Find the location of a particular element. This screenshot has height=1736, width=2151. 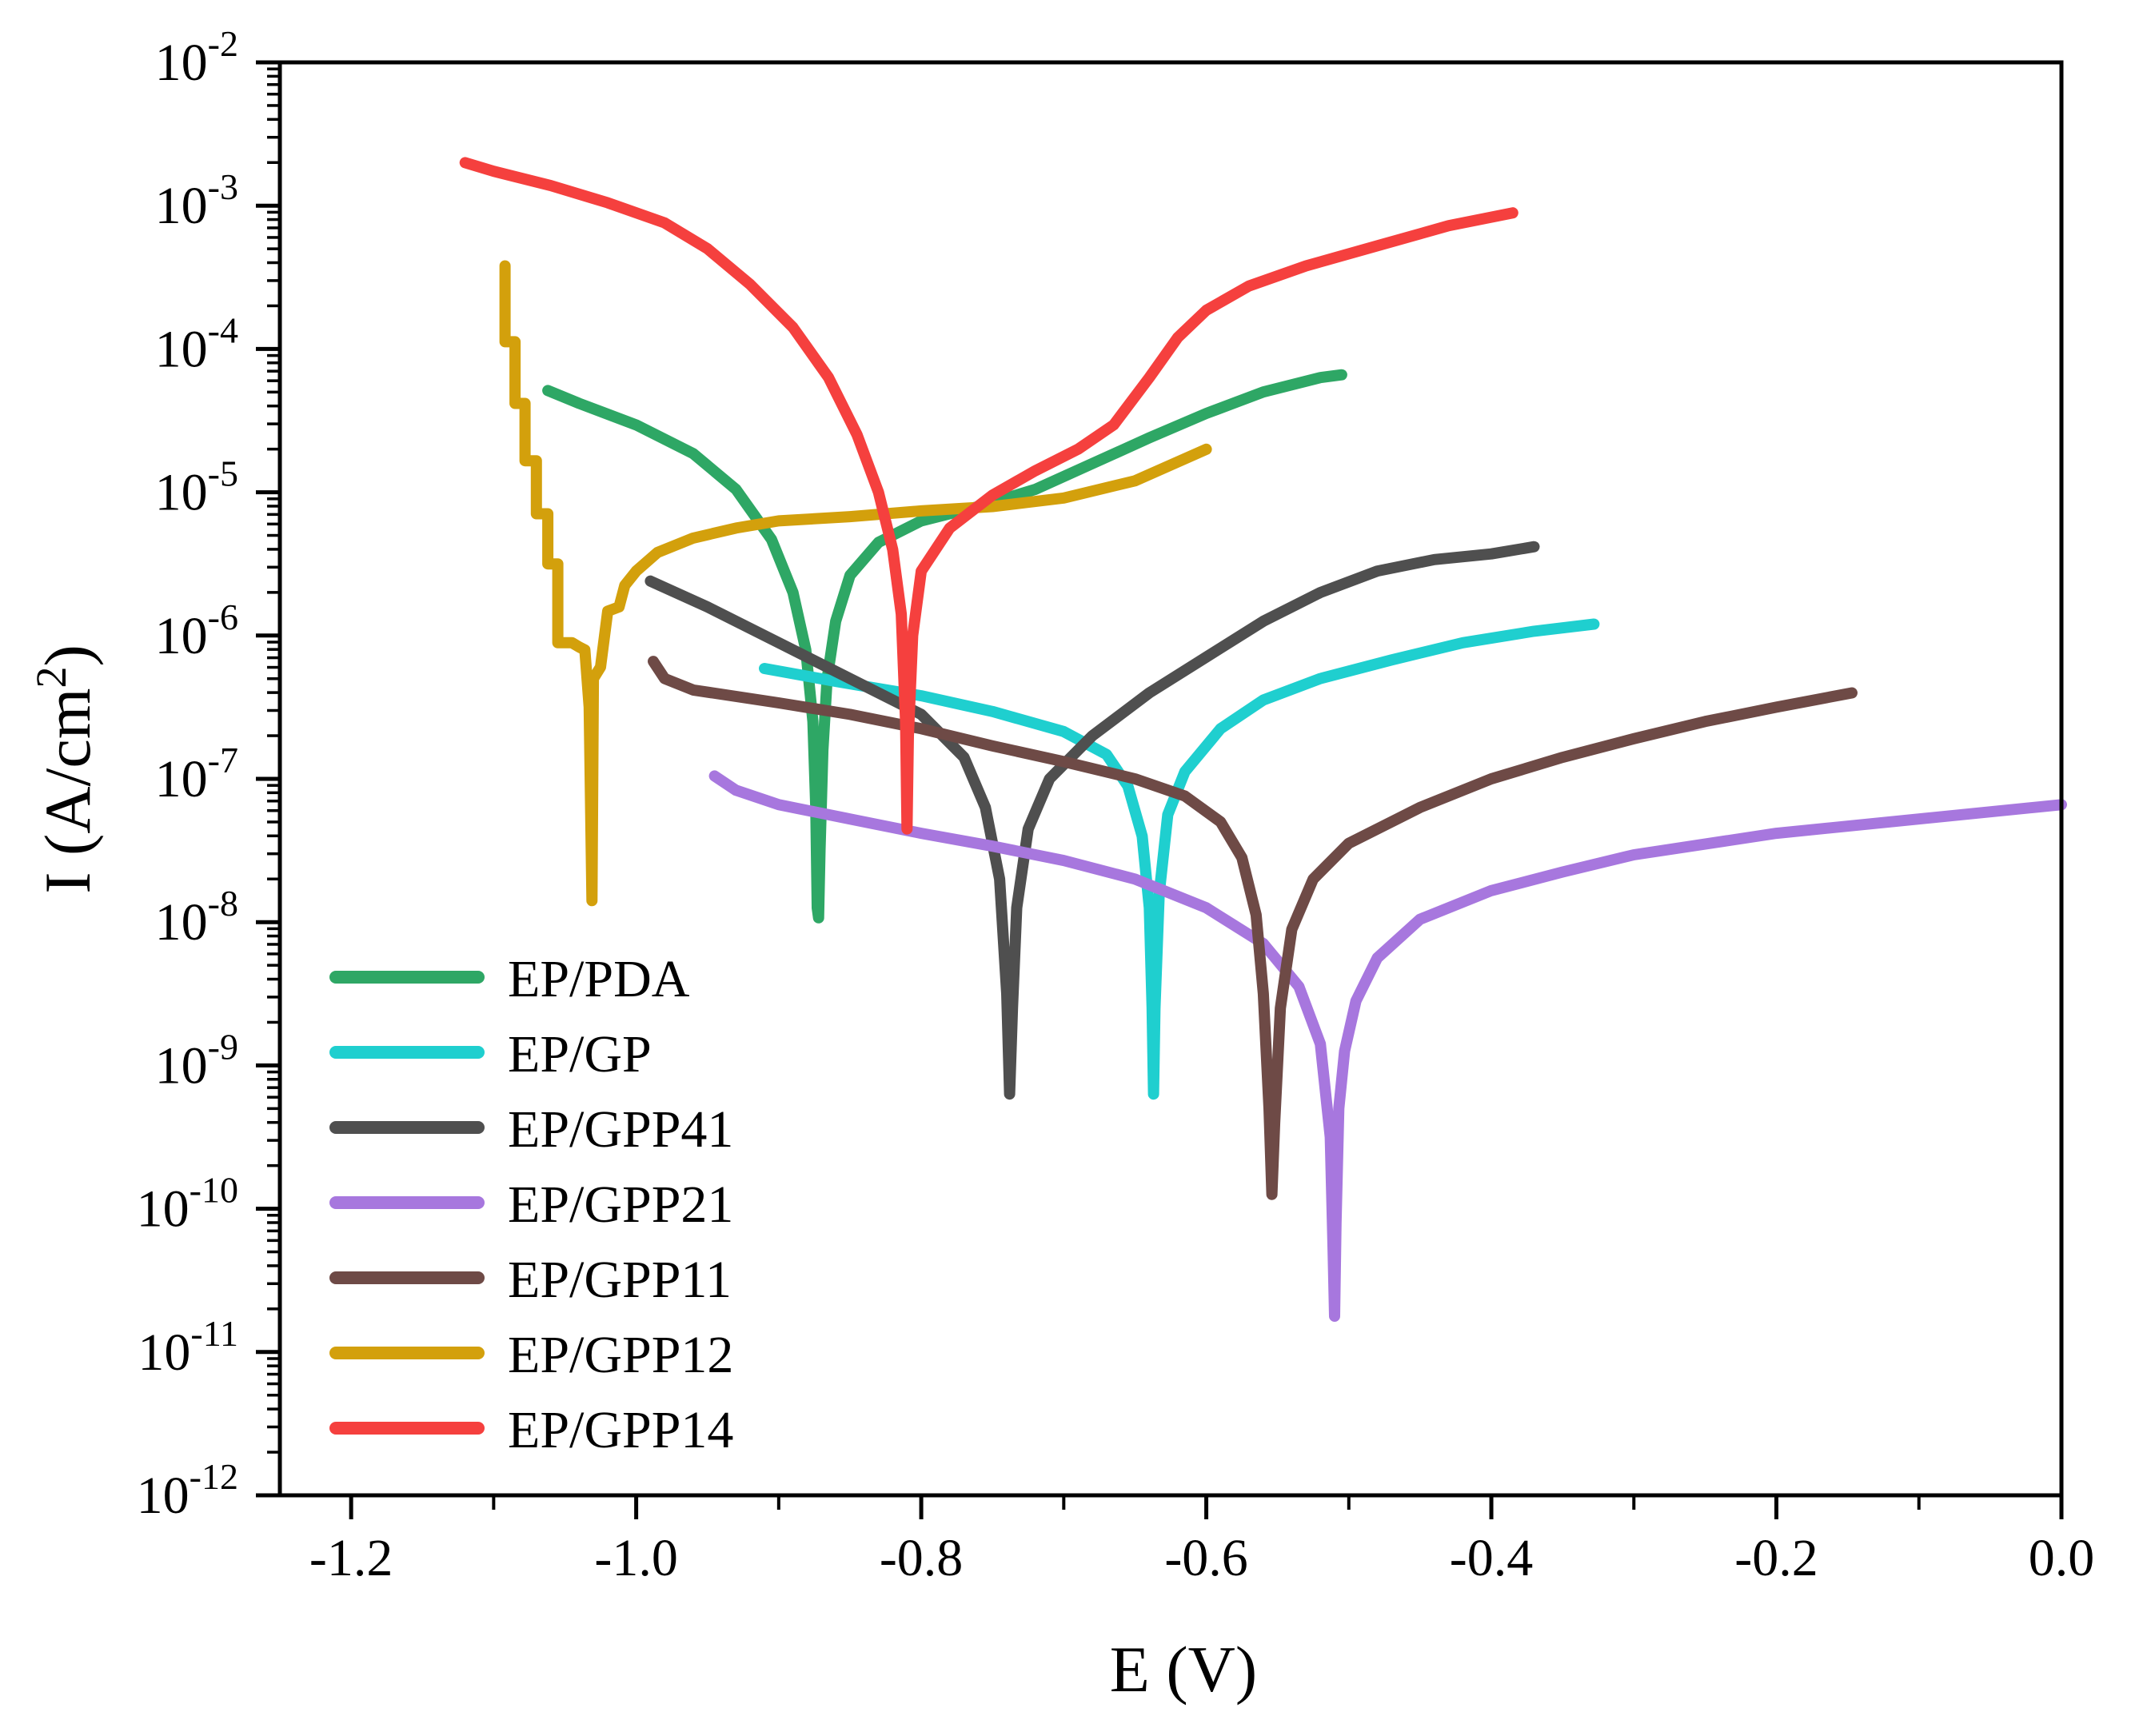

y-tick-exponent: -8 is located at coordinates (223, 903).